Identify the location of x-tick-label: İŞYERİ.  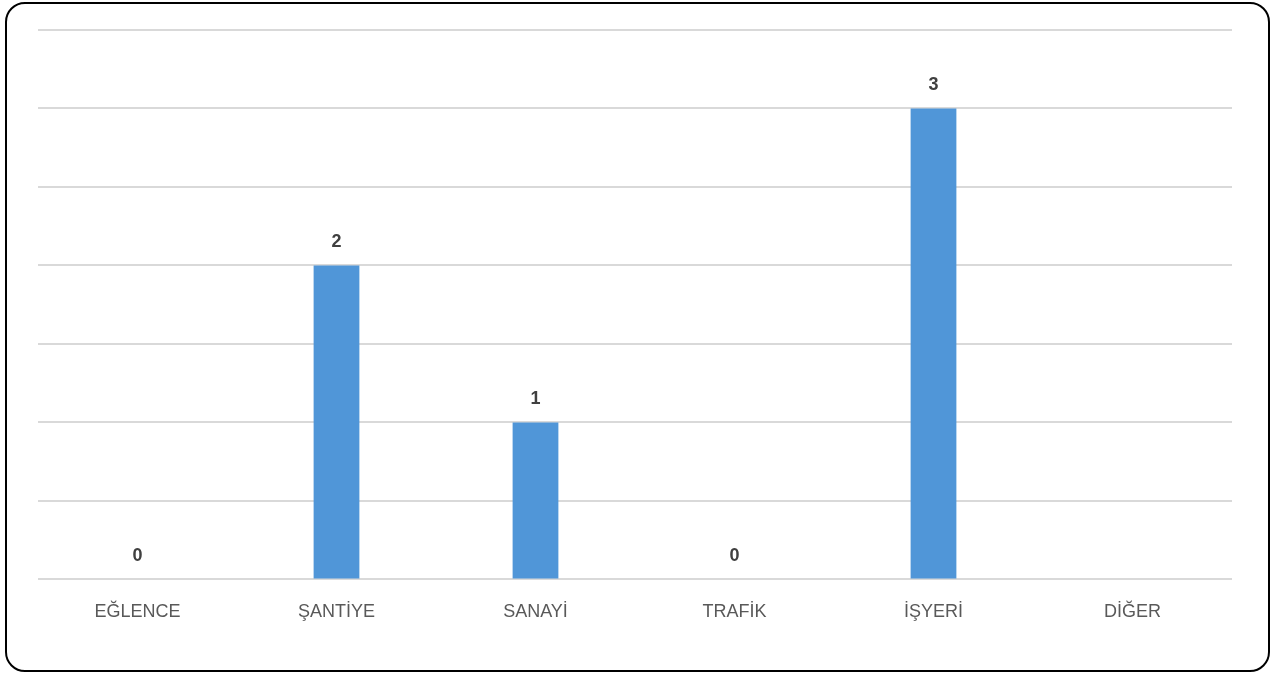
(933, 611).